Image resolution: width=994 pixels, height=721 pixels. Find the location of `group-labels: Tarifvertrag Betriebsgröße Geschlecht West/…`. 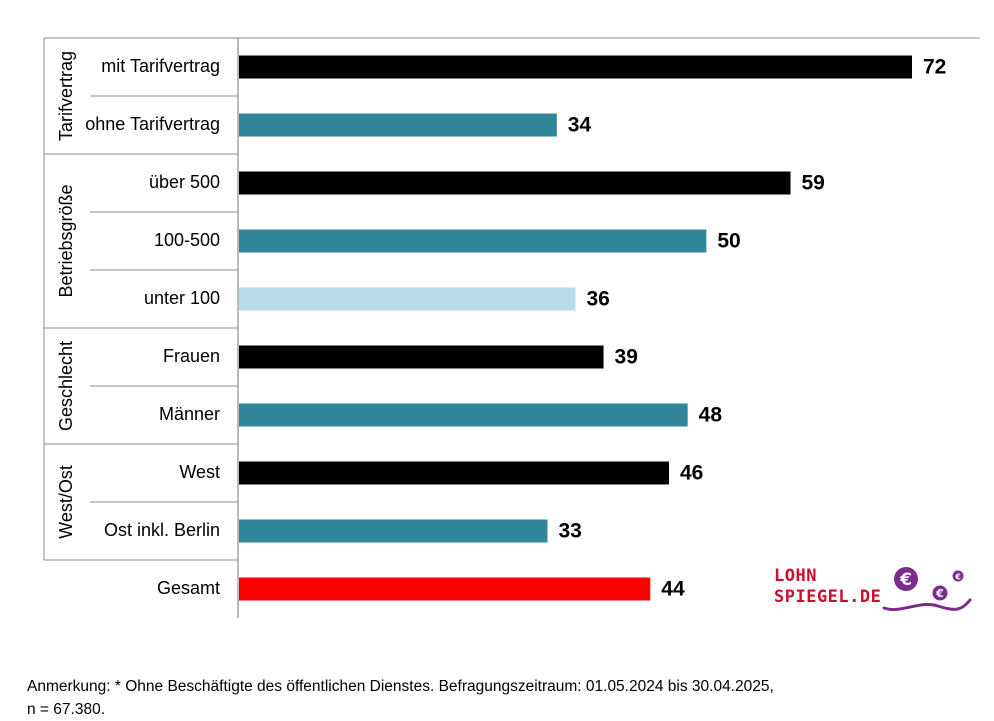

group-labels: Tarifvertrag Betriebsgröße Geschlecht West/… is located at coordinates (66, 295).